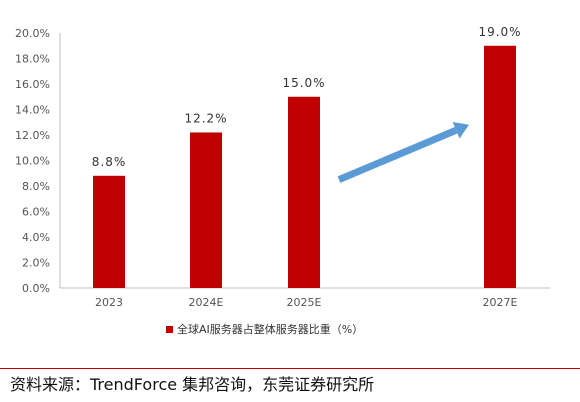 This screenshot has height=402, width=580. I want to click on y-tick-label: 8.0%, so click(36, 186).